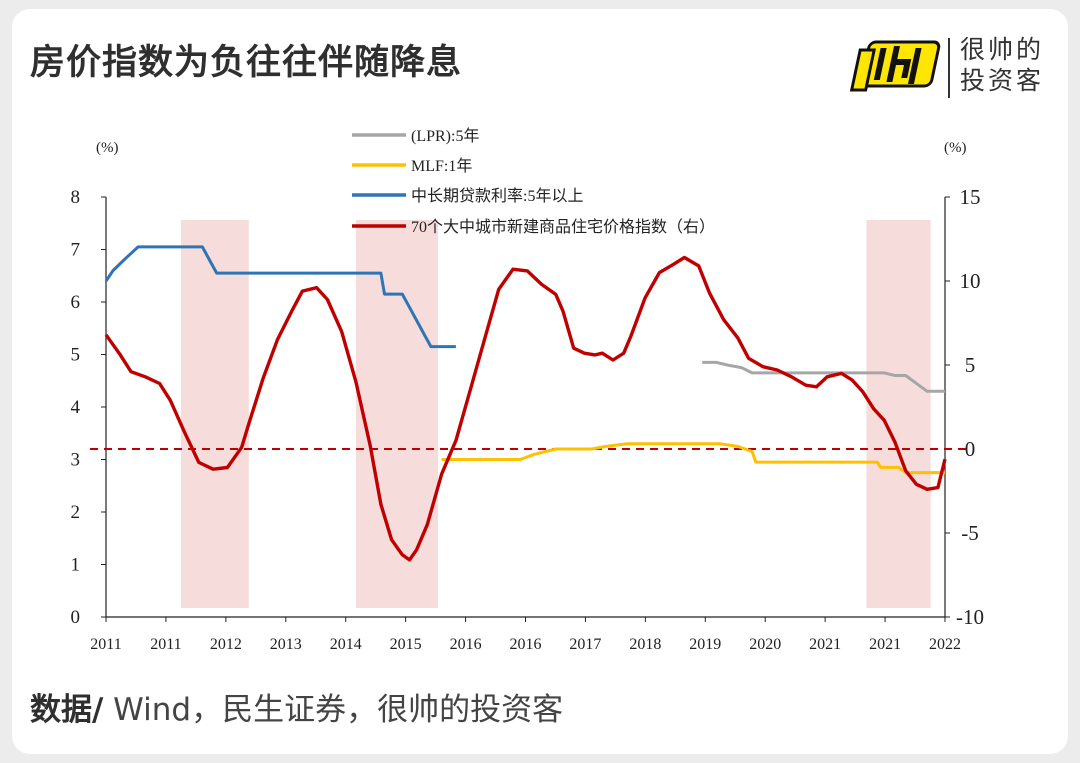  I want to click on right-tick-label: -10, so click(970, 617).